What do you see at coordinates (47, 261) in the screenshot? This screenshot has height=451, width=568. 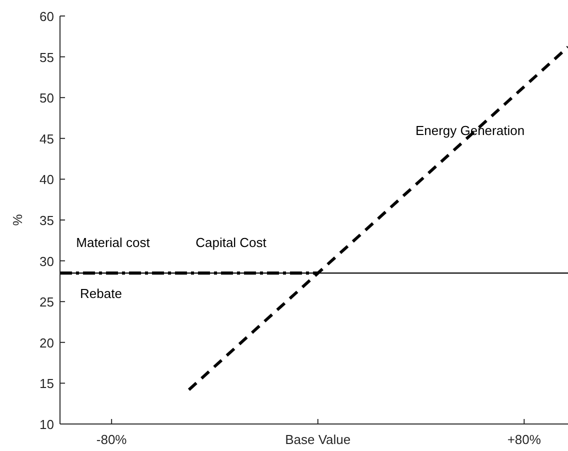 I see `y-tick-label: 30` at bounding box center [47, 261].